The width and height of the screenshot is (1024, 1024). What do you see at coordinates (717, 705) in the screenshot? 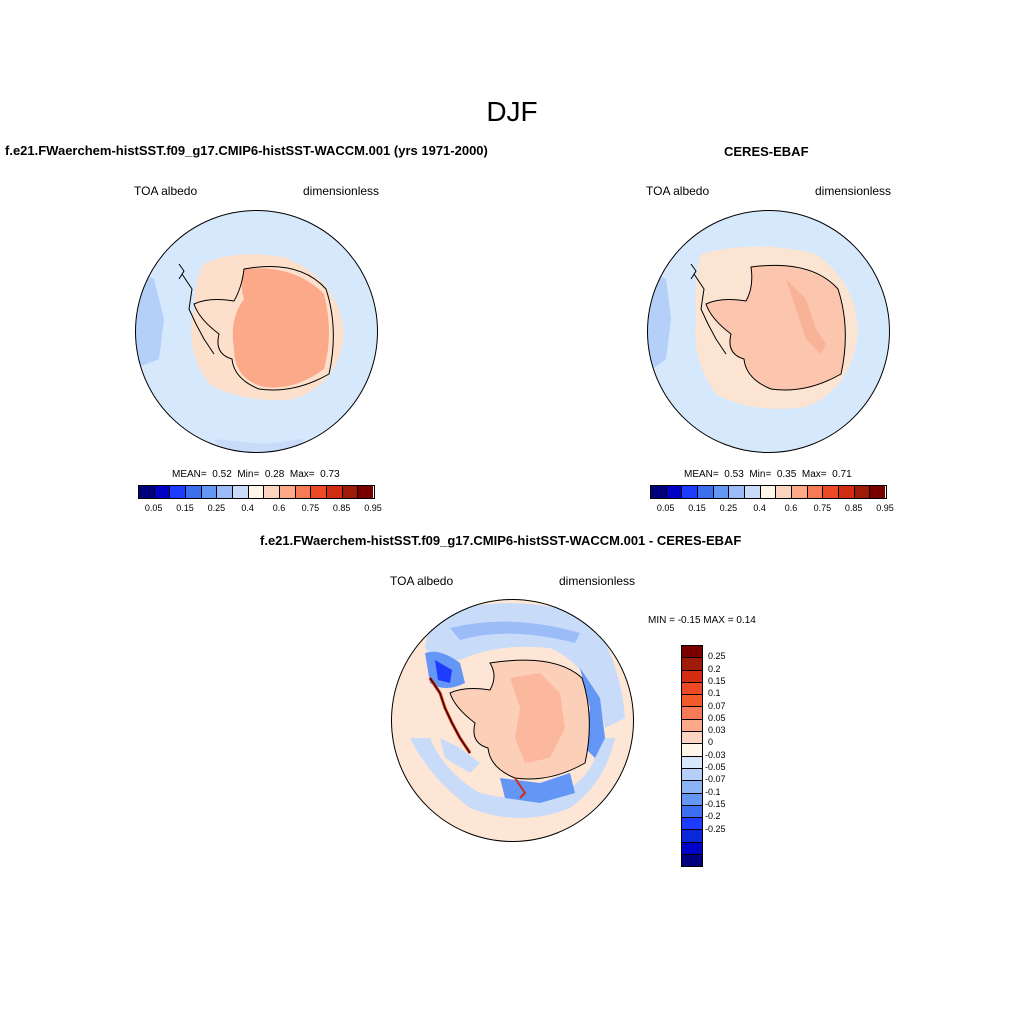
I see `colorbar-tick-label: 0.07` at bounding box center [717, 705].